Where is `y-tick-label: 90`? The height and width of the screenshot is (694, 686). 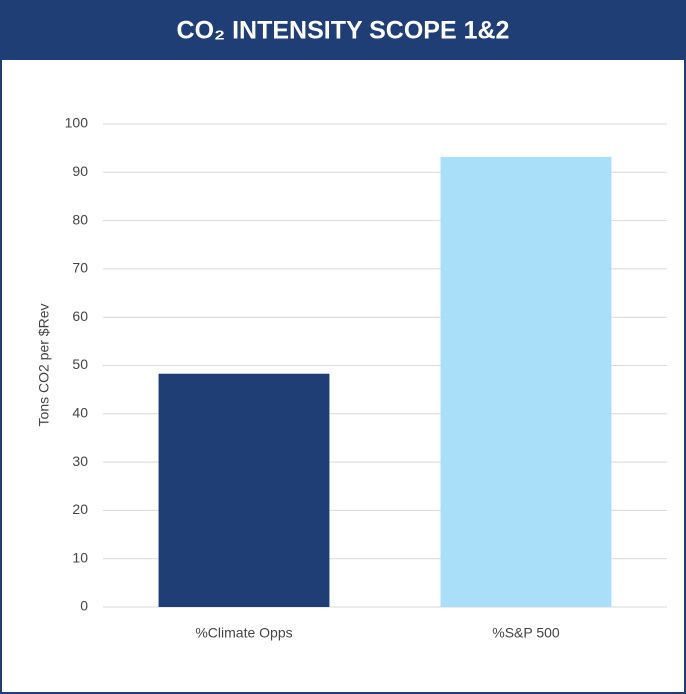
y-tick-label: 90 is located at coordinates (80, 171).